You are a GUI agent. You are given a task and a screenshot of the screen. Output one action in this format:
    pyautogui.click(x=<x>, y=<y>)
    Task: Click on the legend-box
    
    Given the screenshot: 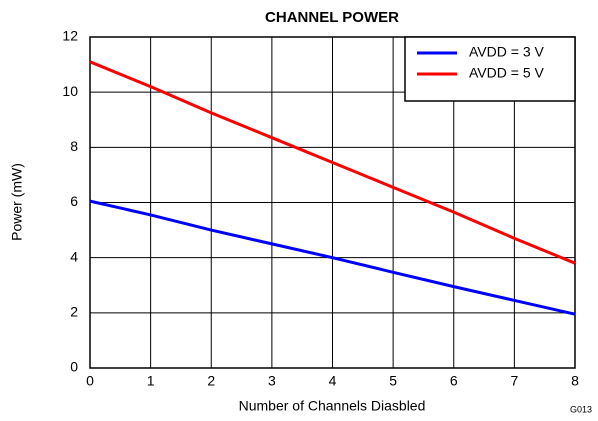 What is the action you would take?
    pyautogui.click(x=490, y=69)
    